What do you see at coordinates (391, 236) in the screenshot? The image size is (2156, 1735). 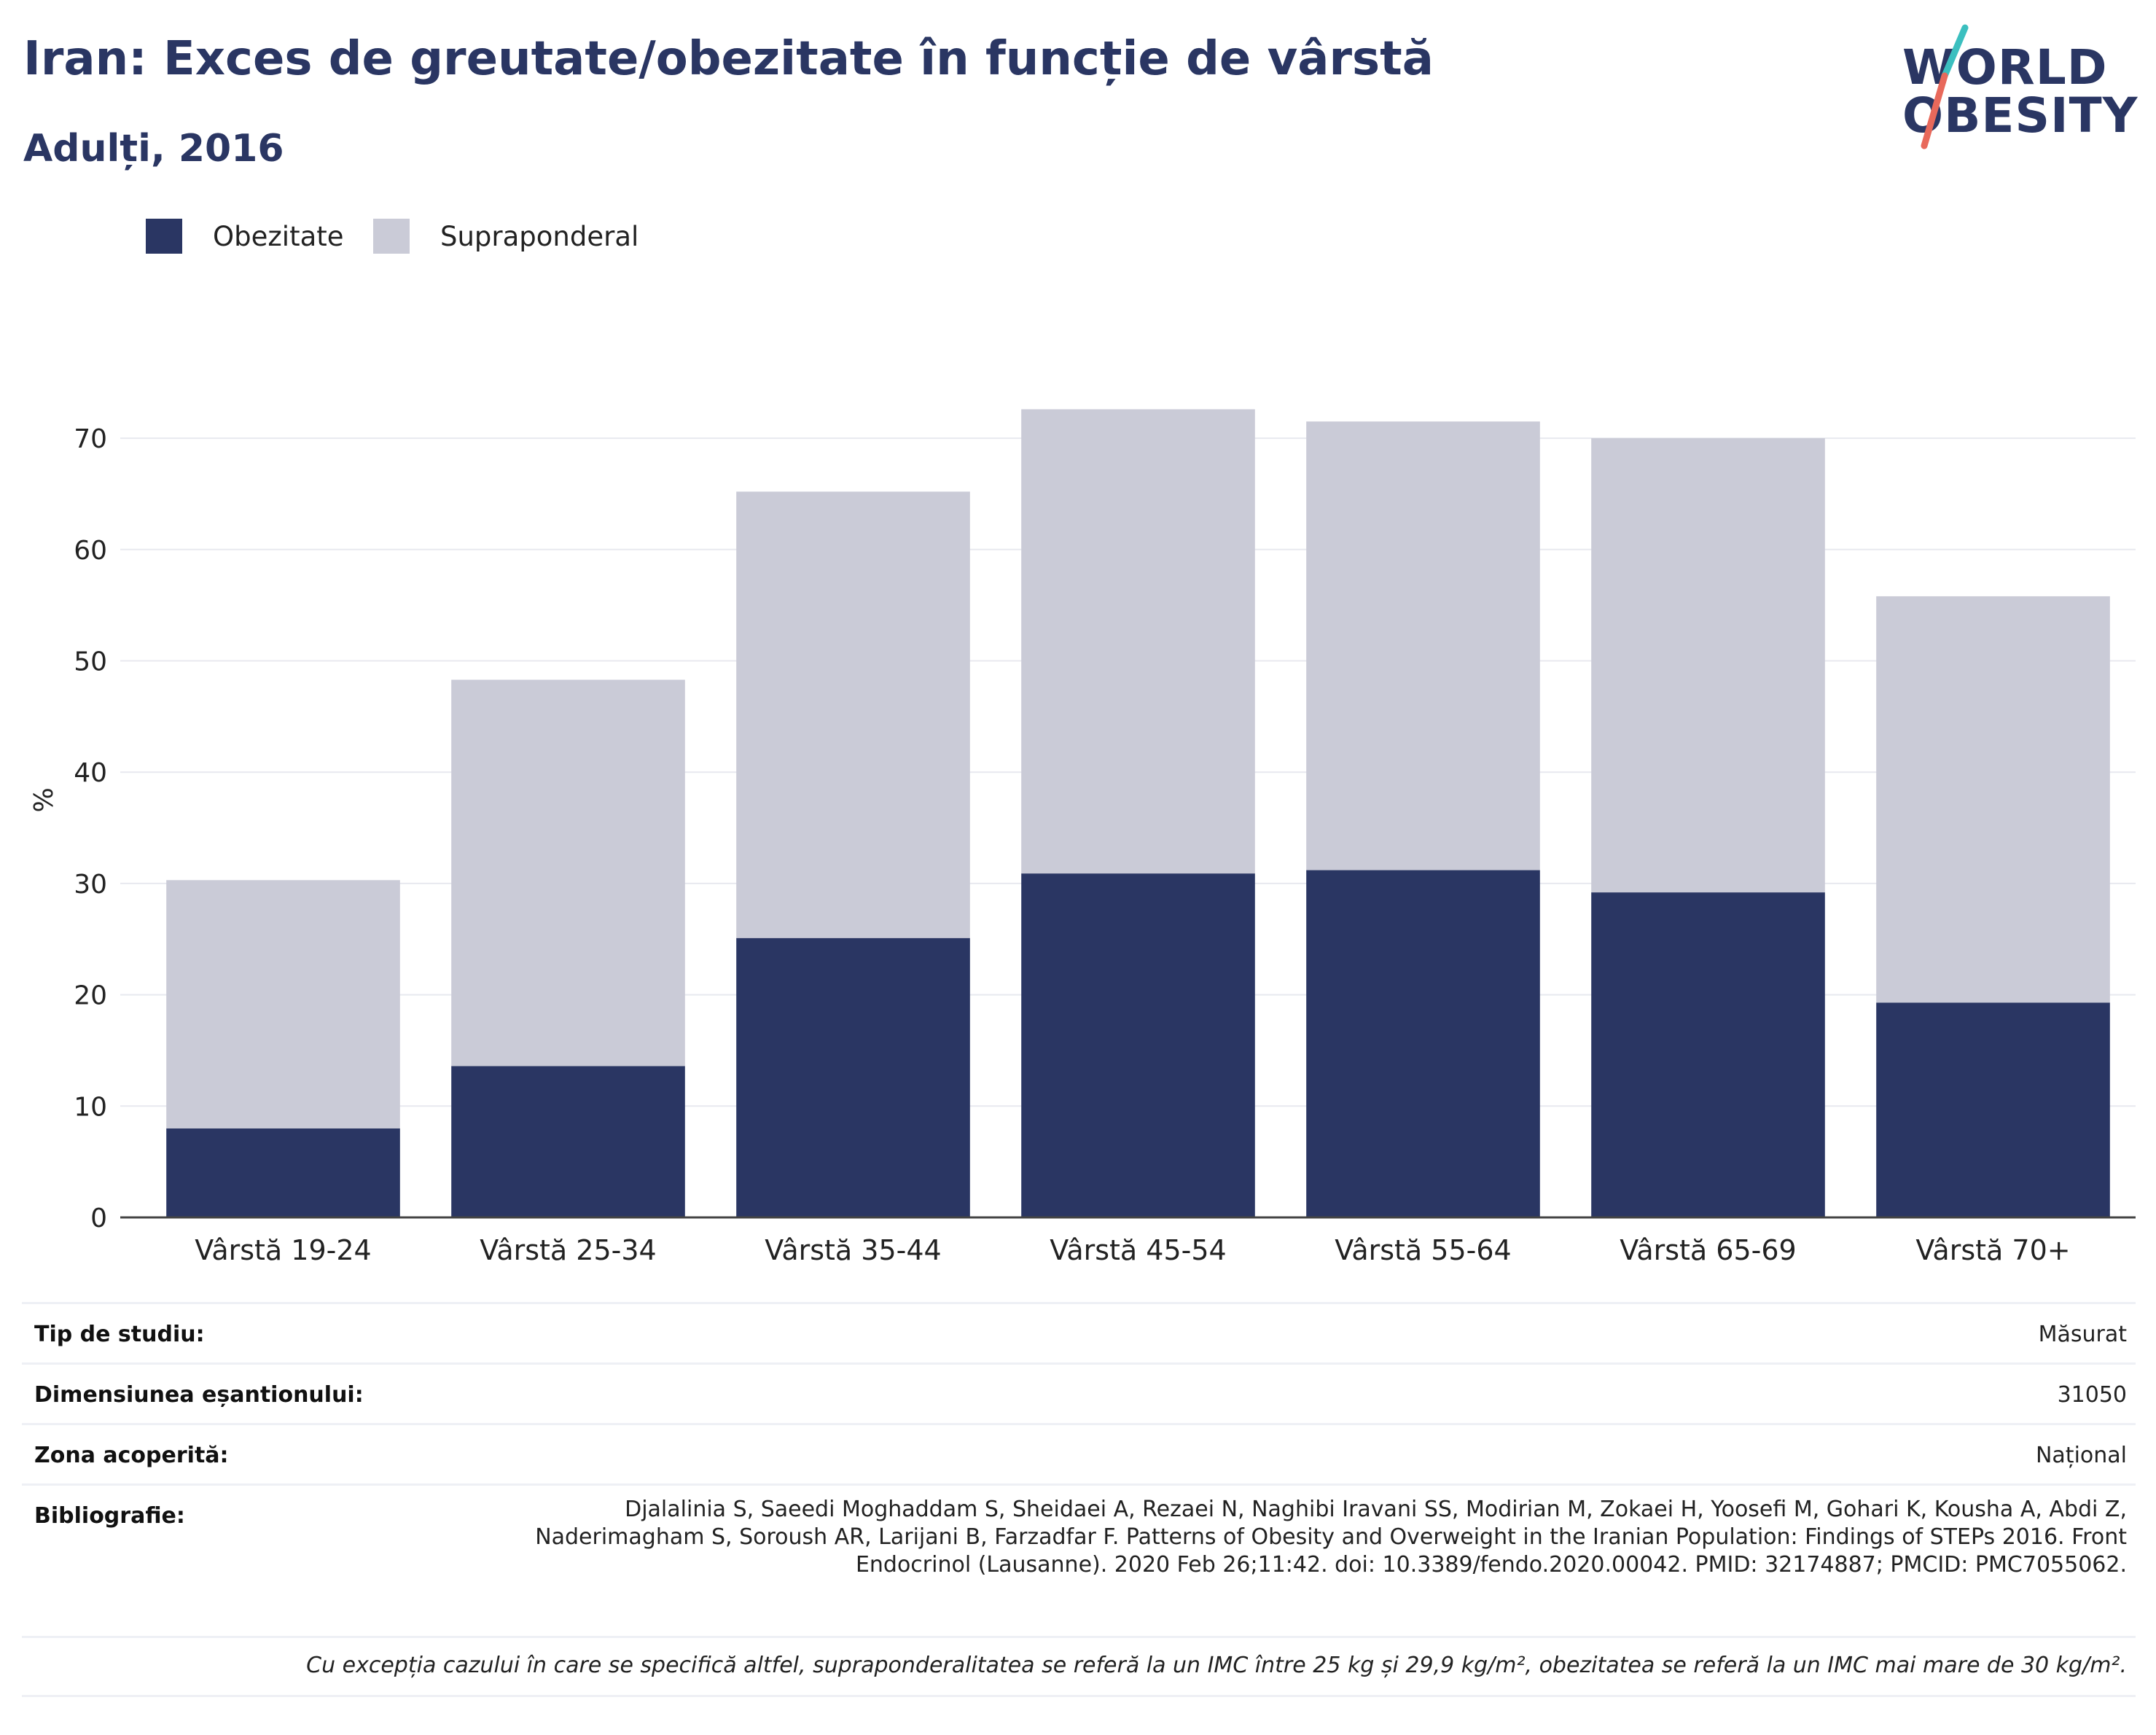 I see `legend-swatch-supraponderal` at bounding box center [391, 236].